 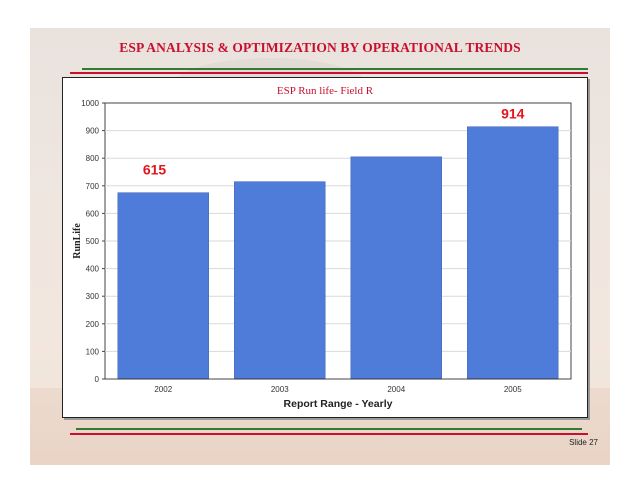 I want to click on data-label-2005: 914, so click(x=513, y=114).